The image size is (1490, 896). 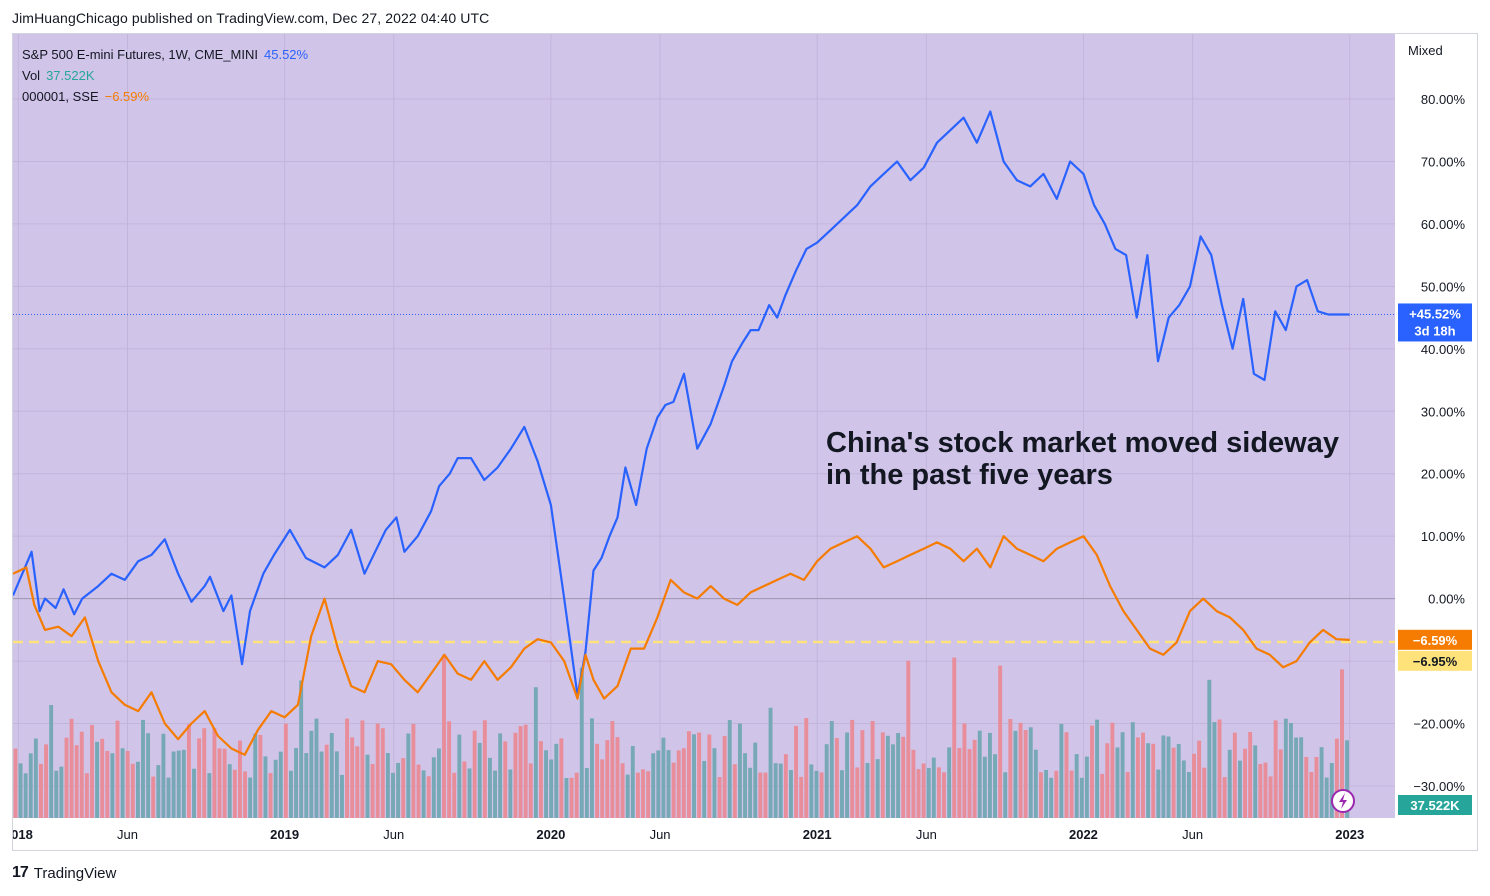 I want to click on x-tick-label: 2019, so click(x=284, y=834).